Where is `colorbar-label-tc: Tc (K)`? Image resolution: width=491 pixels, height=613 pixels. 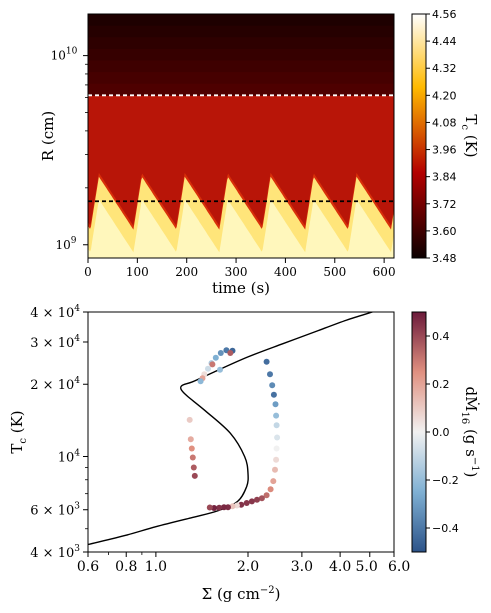 colorbar-label-tc: Tc (K) is located at coordinates (469, 135).